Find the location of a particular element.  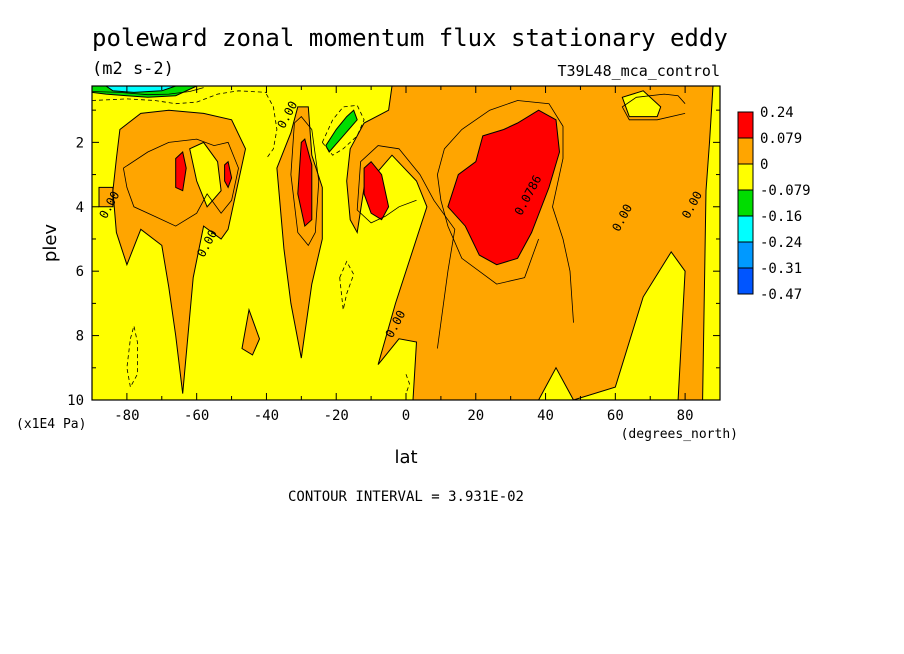

x-units: (degrees_north) is located at coordinates (679, 434).